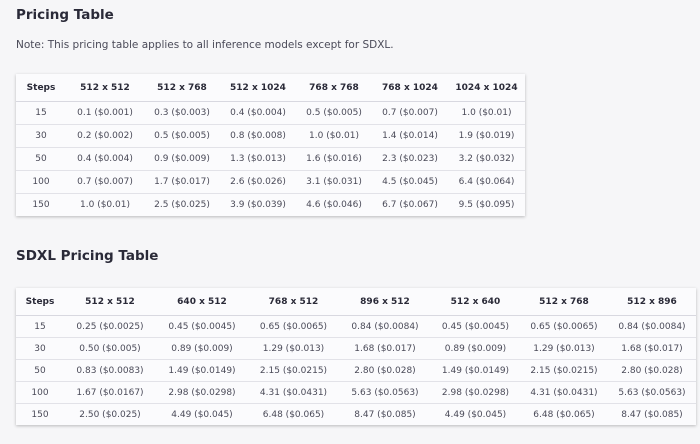 This screenshot has height=444, width=700. I want to click on price-cell: 4.6 ($0.046), so click(334, 204).